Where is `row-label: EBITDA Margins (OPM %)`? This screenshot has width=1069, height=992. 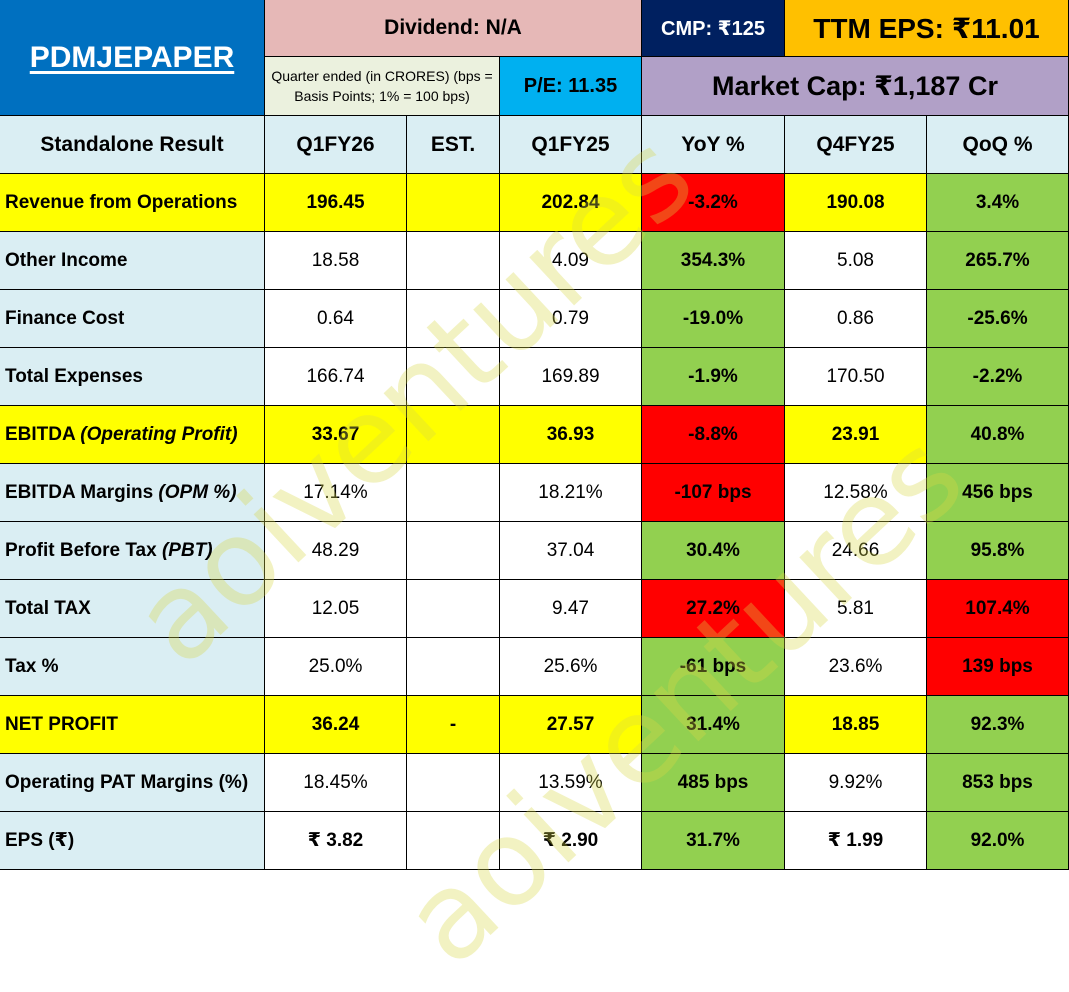 row-label: EBITDA Margins (OPM %) is located at coordinates (132, 493).